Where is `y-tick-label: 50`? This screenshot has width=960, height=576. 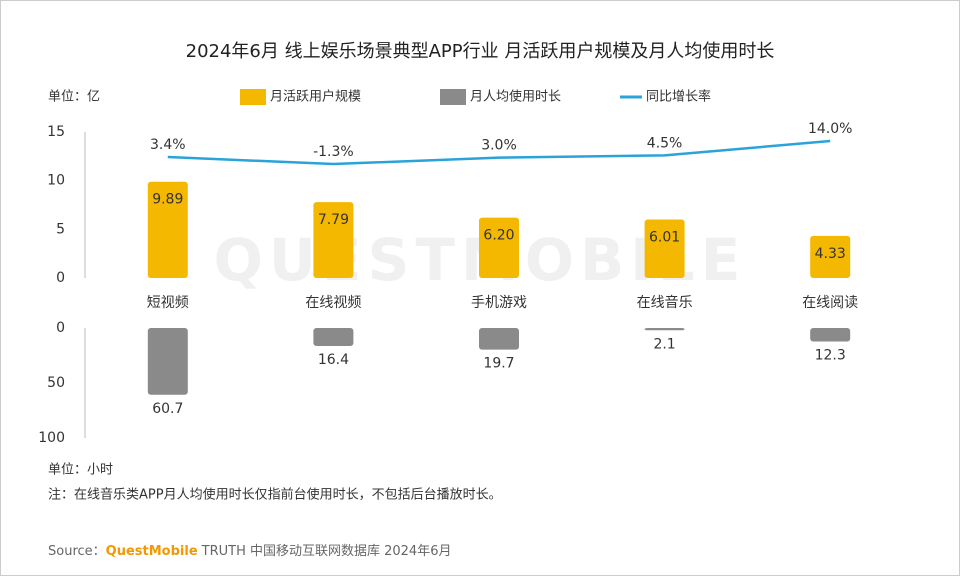
y-tick-label: 50 is located at coordinates (56, 383).